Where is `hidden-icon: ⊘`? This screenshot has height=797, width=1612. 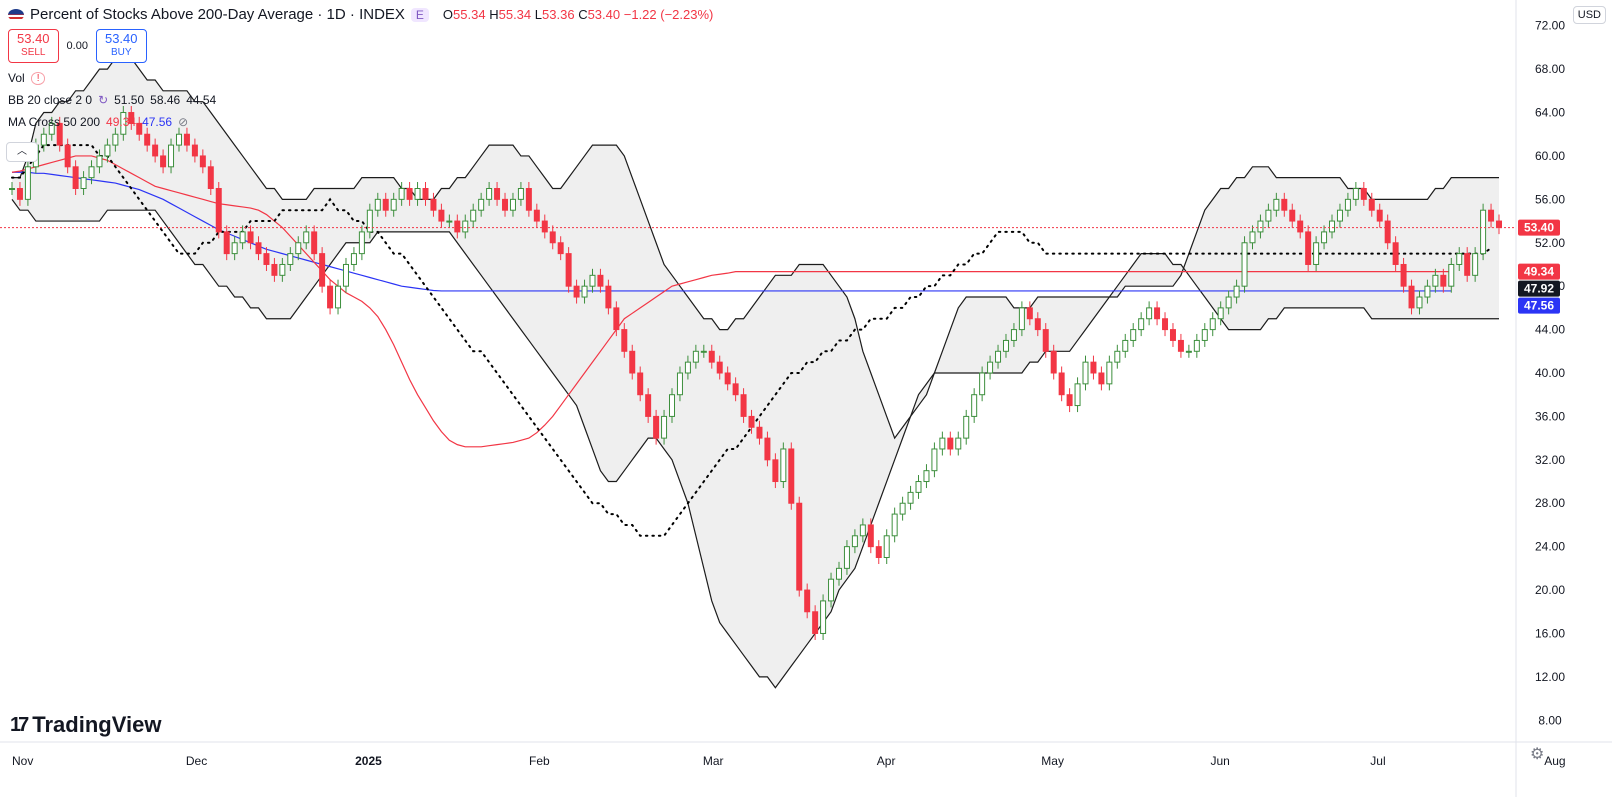
hidden-icon: ⊘ is located at coordinates (183, 122).